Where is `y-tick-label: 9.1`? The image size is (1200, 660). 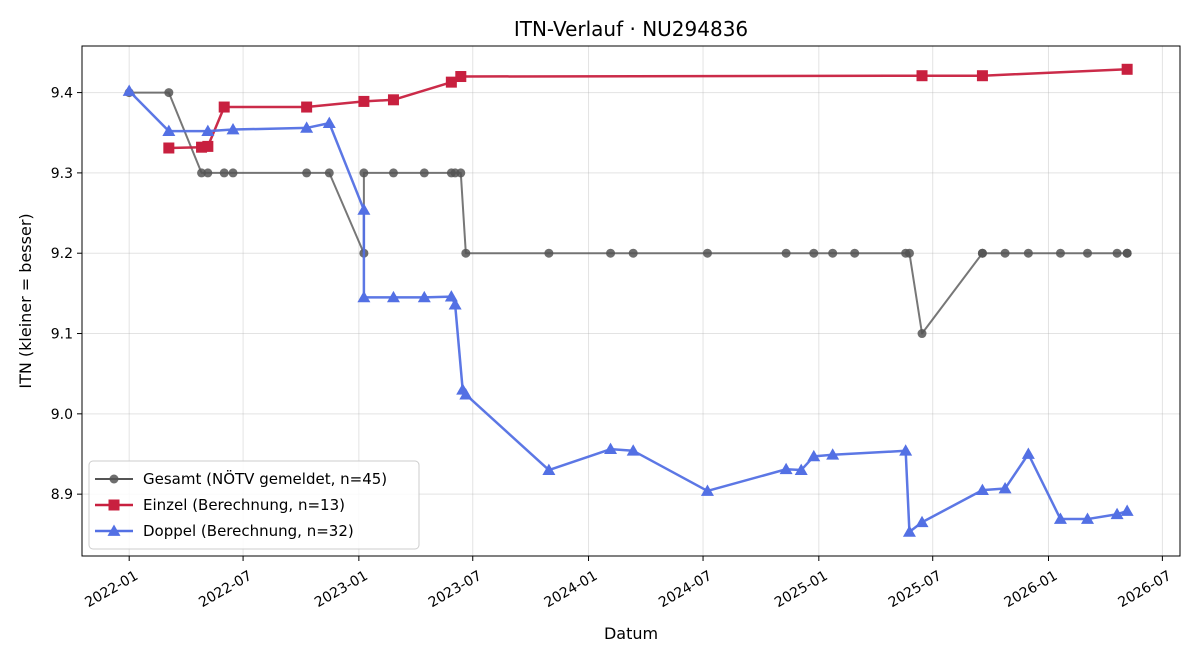
y-tick-label: 9.1 is located at coordinates (62, 335).